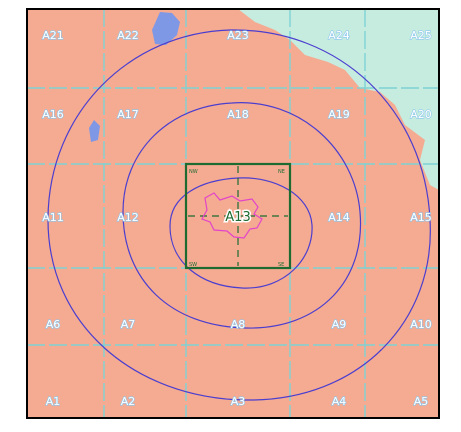 The image size is (461, 432). I want to click on tile-label-a11: A11, so click(53, 217).